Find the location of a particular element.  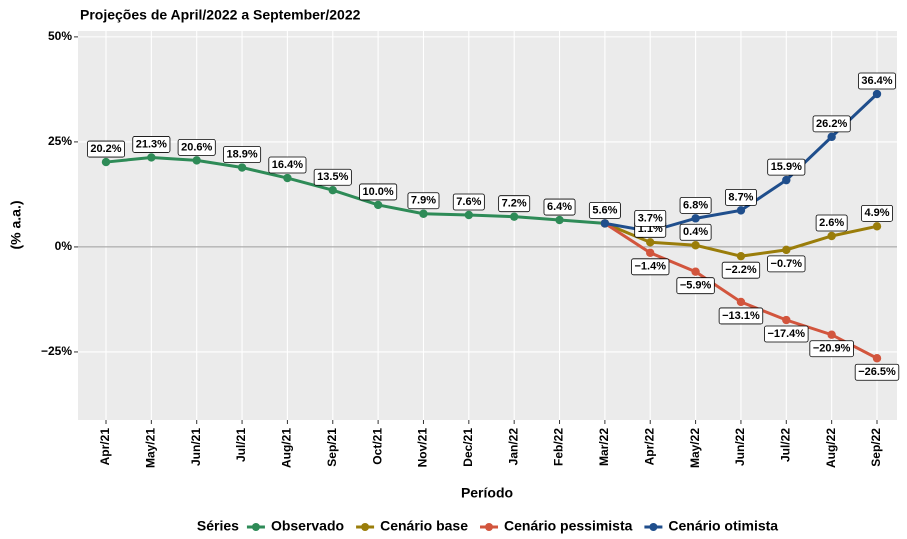

data-label-text: 10.0% is located at coordinates (378, 192).